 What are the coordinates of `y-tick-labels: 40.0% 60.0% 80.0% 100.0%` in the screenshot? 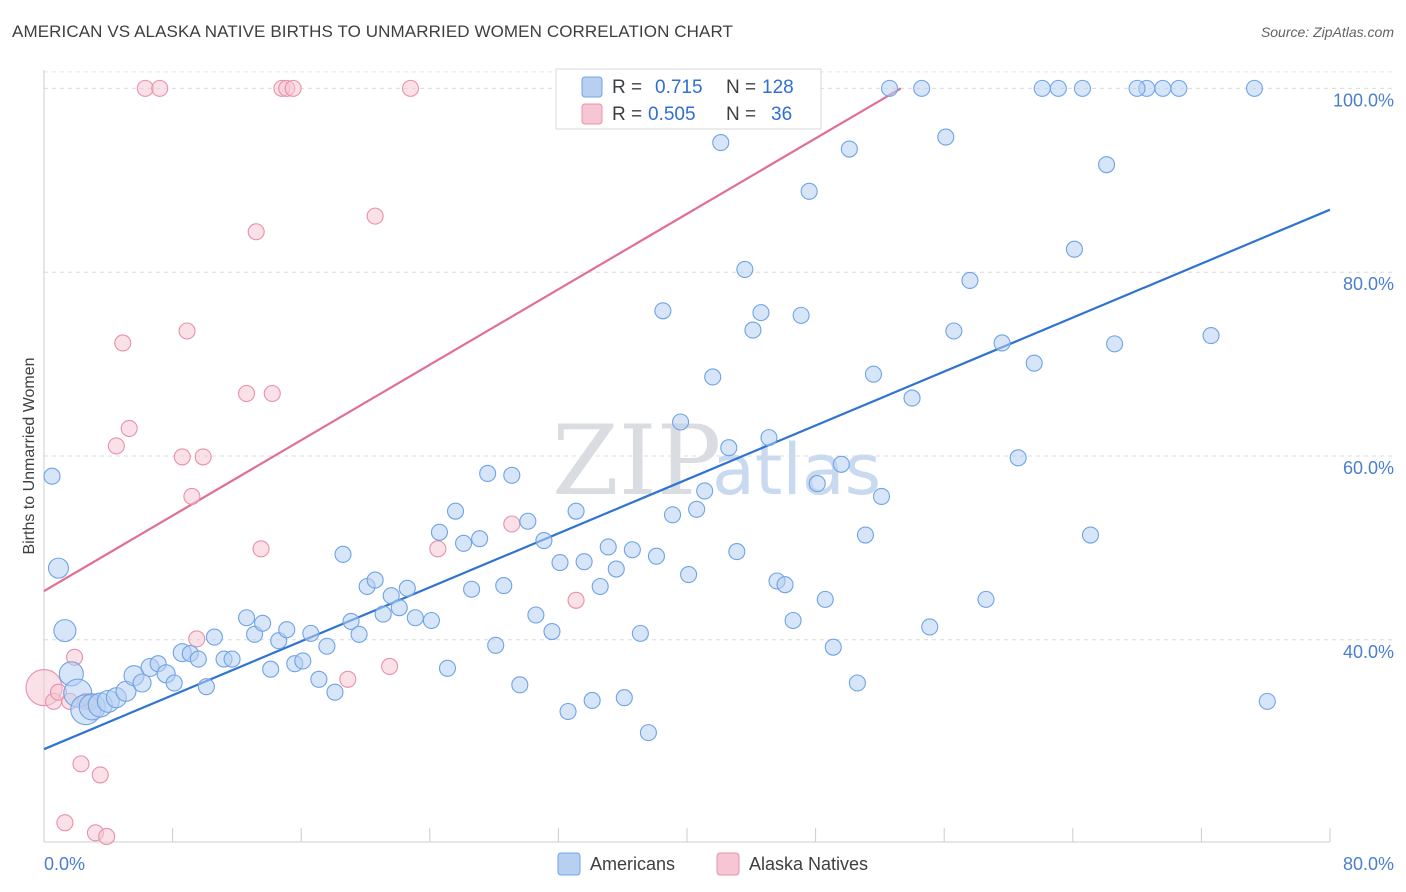 It's located at (1363, 375).